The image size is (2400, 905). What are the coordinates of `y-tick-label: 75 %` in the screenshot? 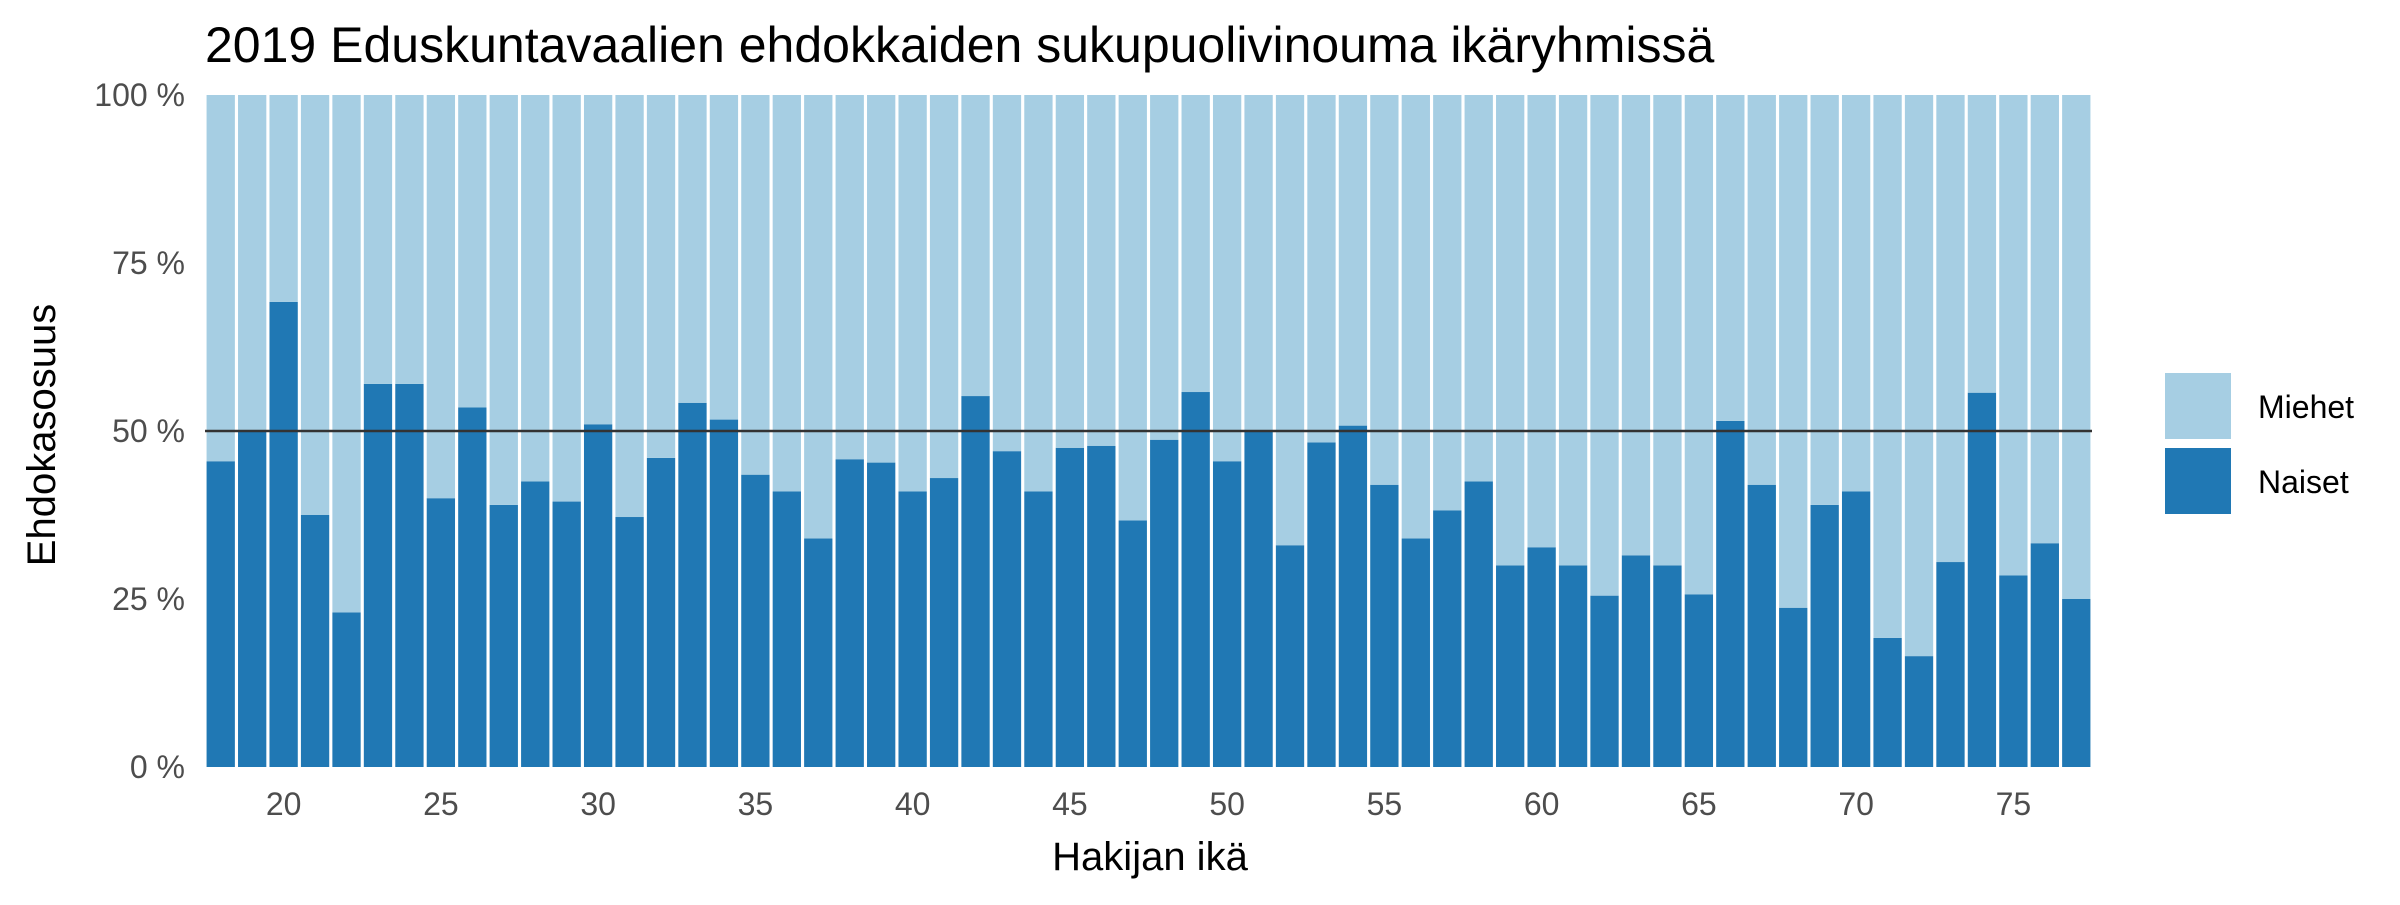 It's located at (148, 263).